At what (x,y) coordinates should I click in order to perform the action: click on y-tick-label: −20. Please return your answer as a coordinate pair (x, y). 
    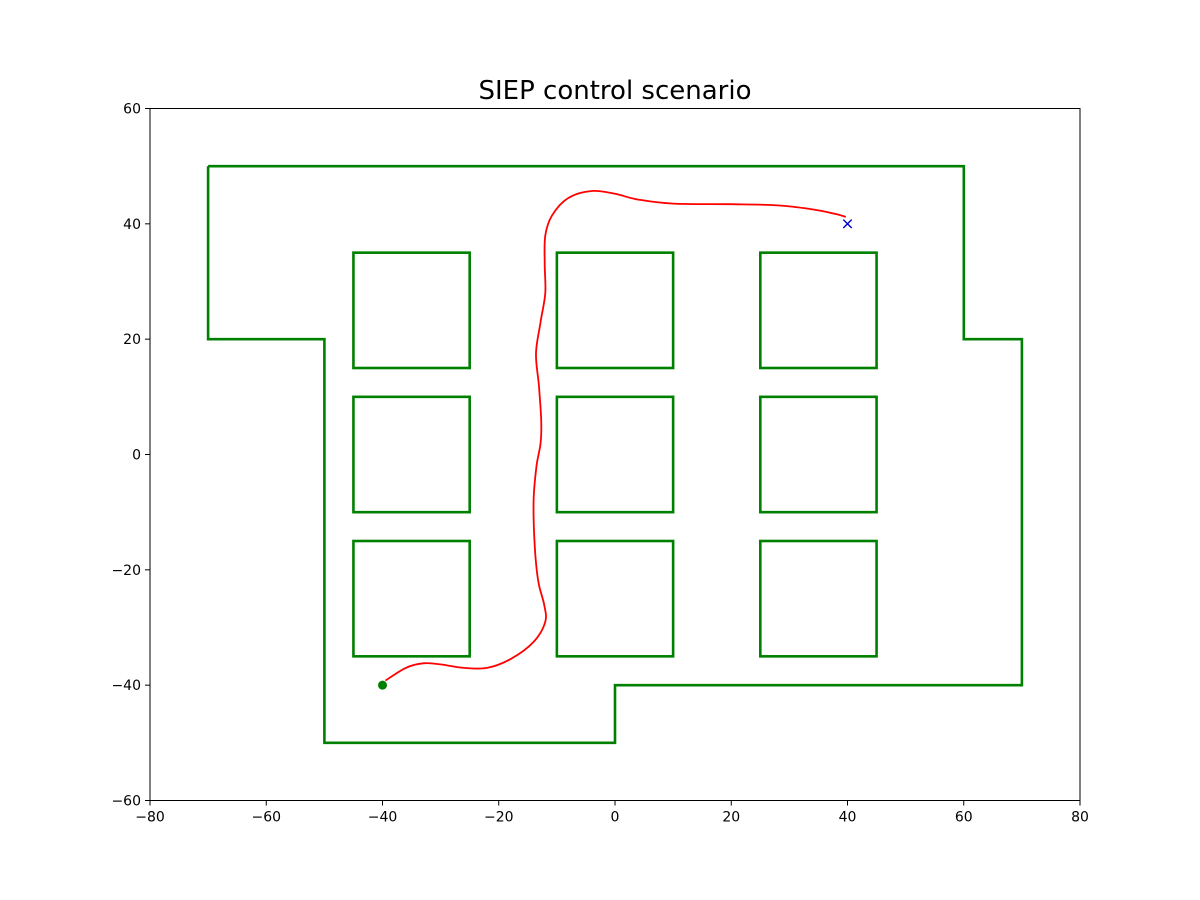
    Looking at the image, I should click on (126, 571).